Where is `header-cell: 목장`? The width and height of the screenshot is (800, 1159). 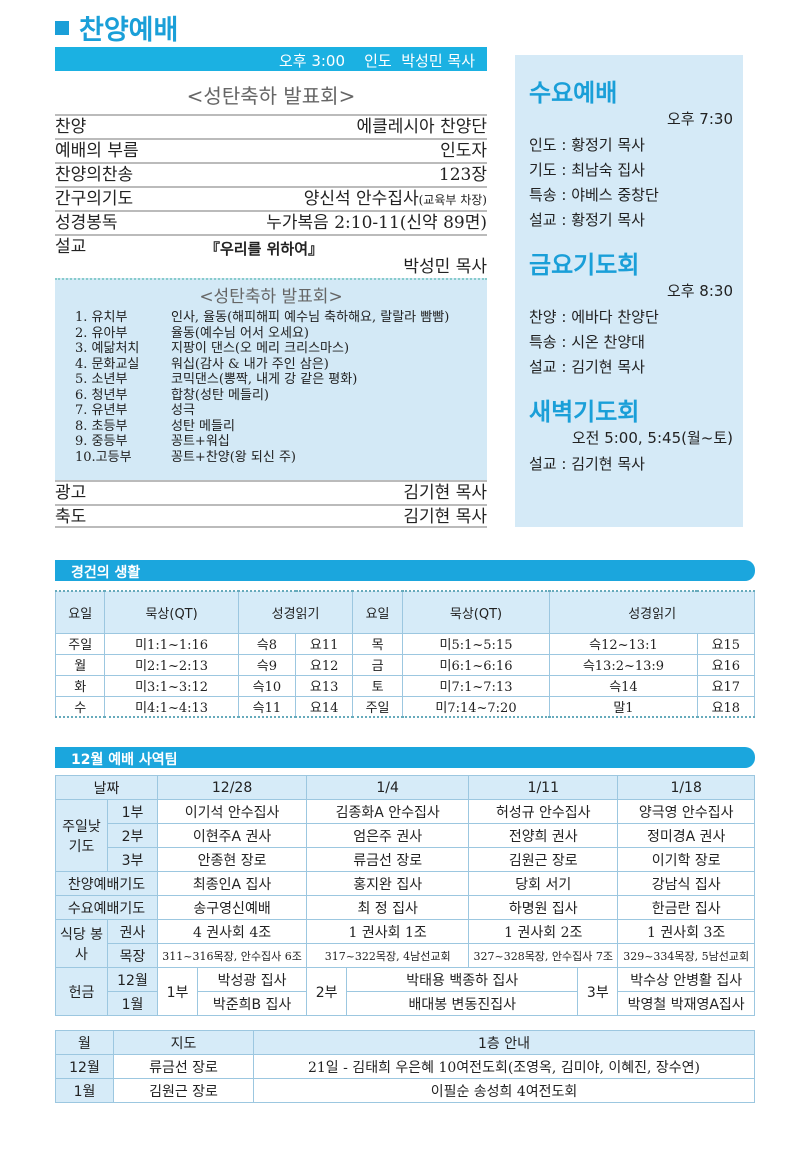
header-cell: 목장 is located at coordinates (132, 955).